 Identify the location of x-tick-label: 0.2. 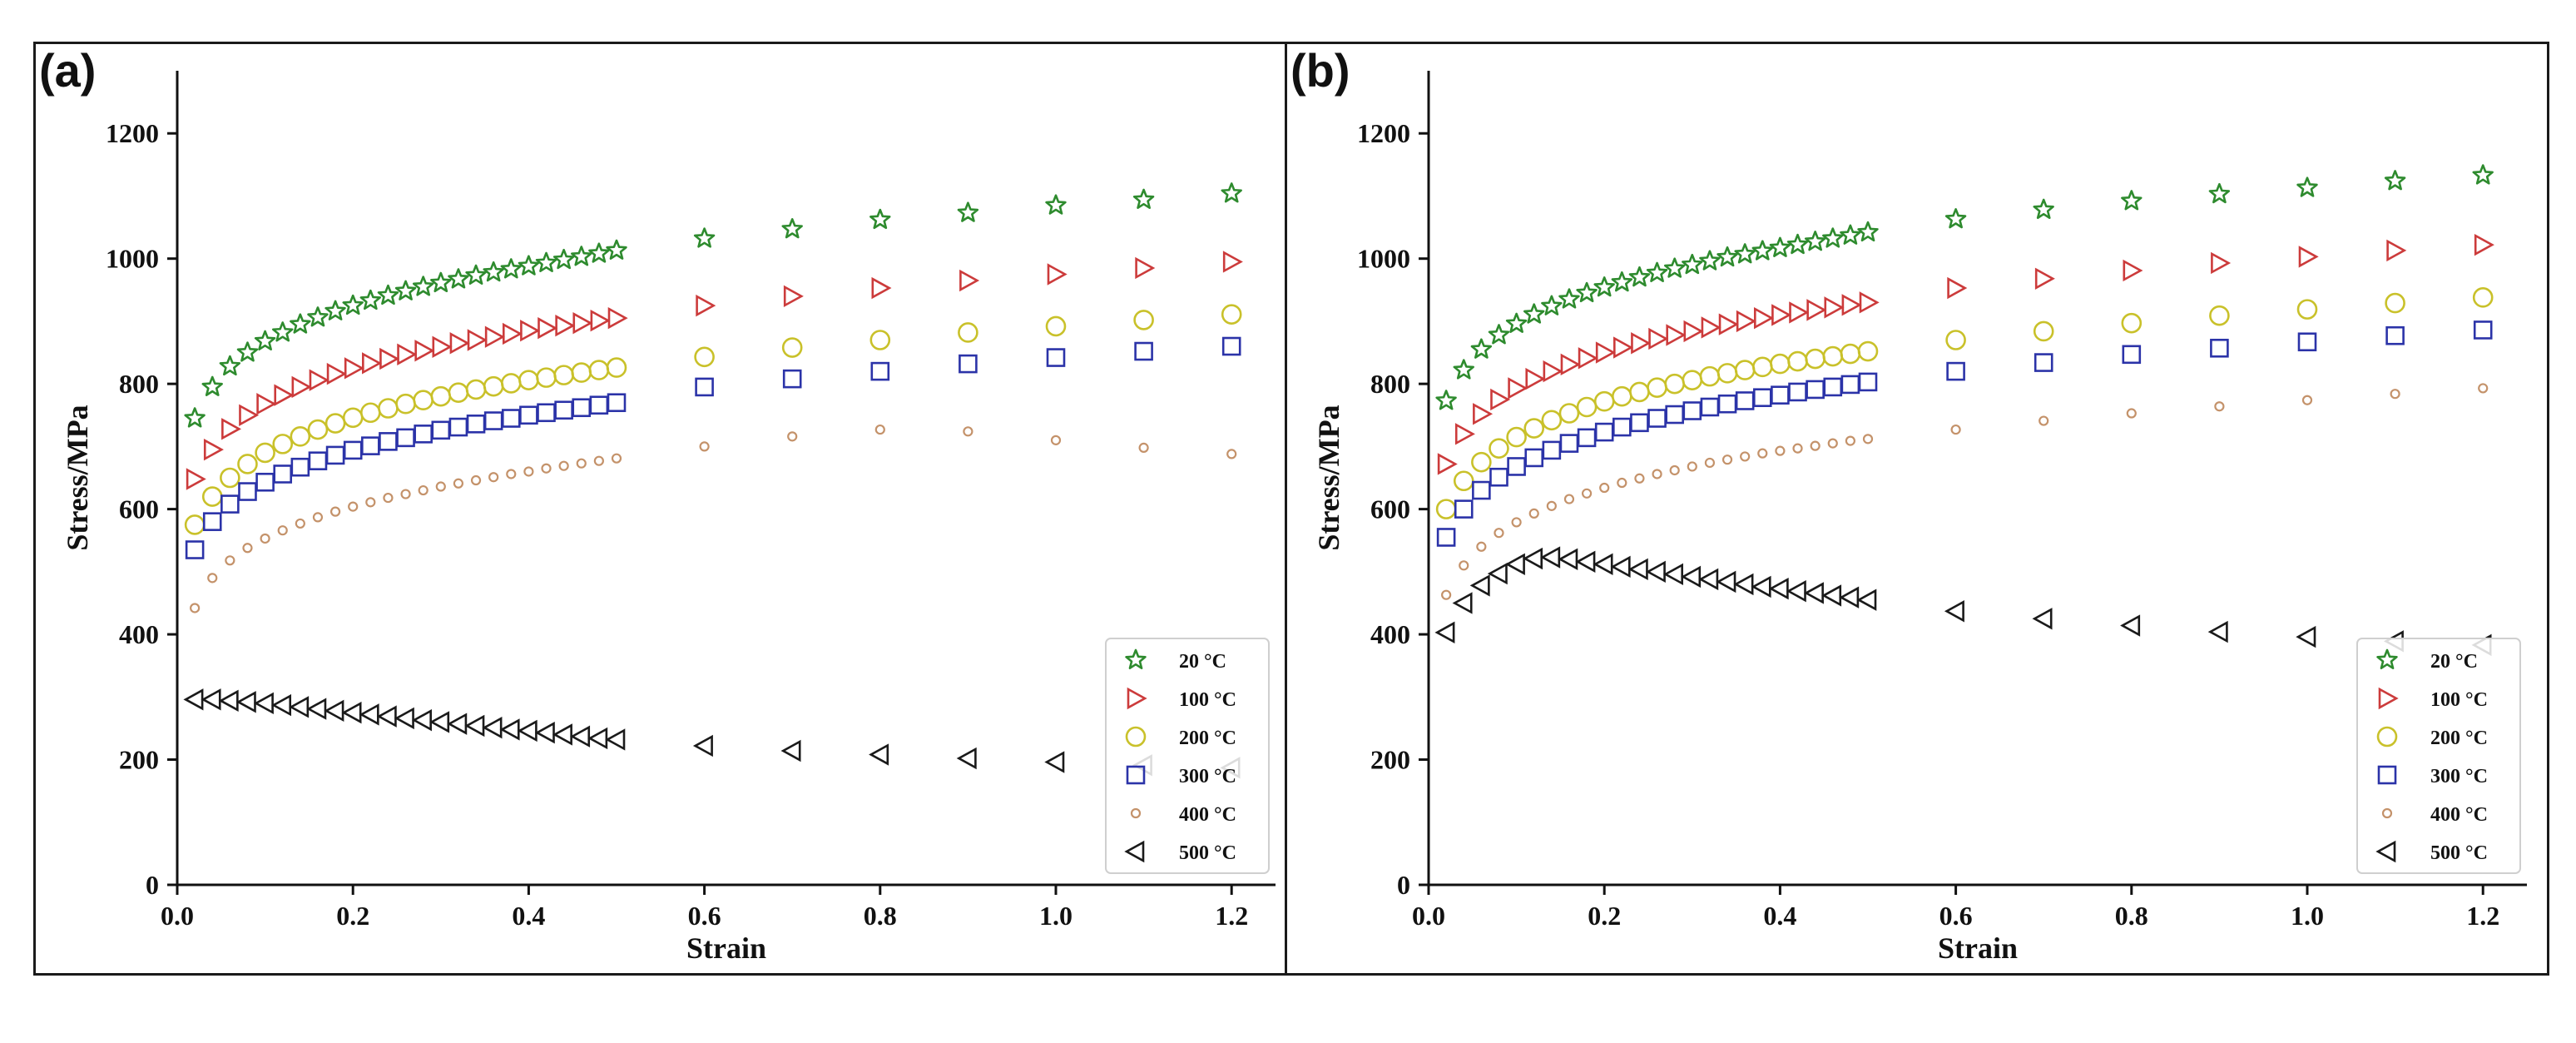
(353, 916).